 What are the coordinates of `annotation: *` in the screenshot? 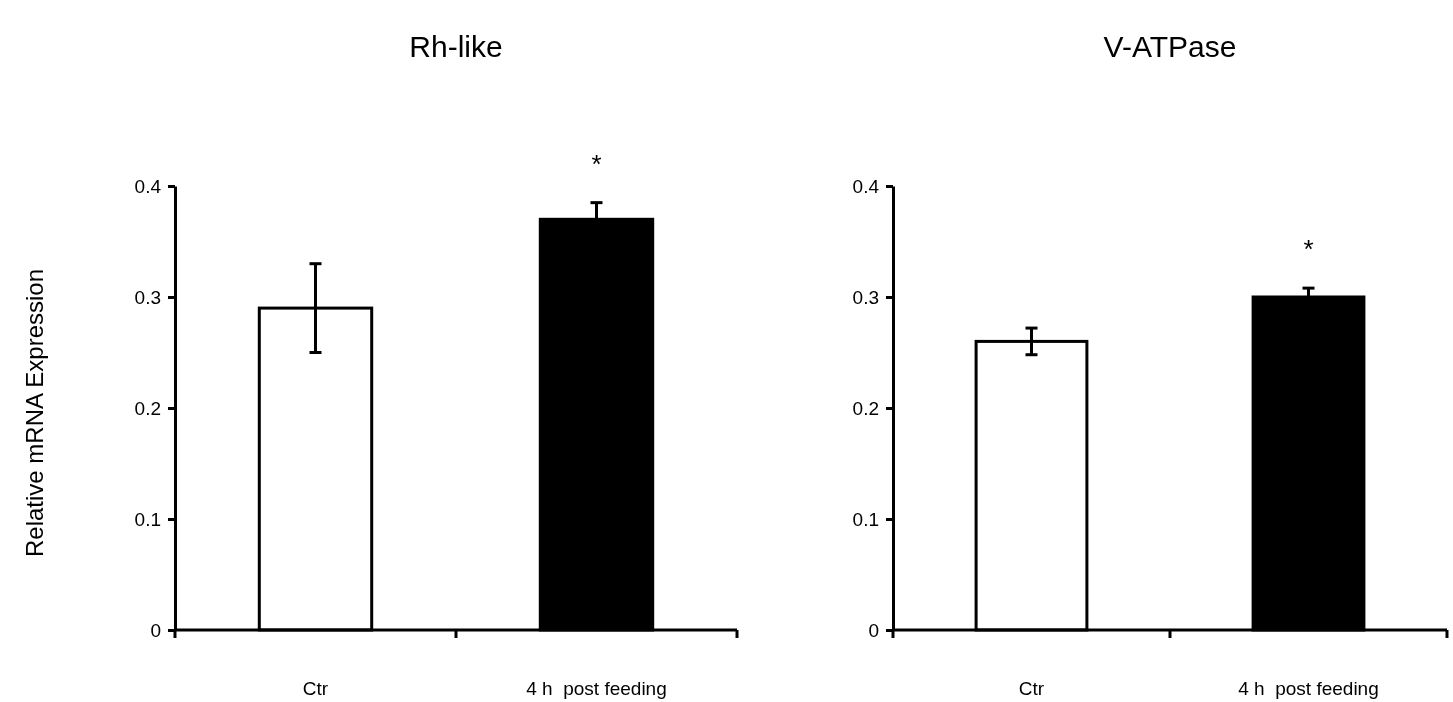 It's located at (1308, 249).